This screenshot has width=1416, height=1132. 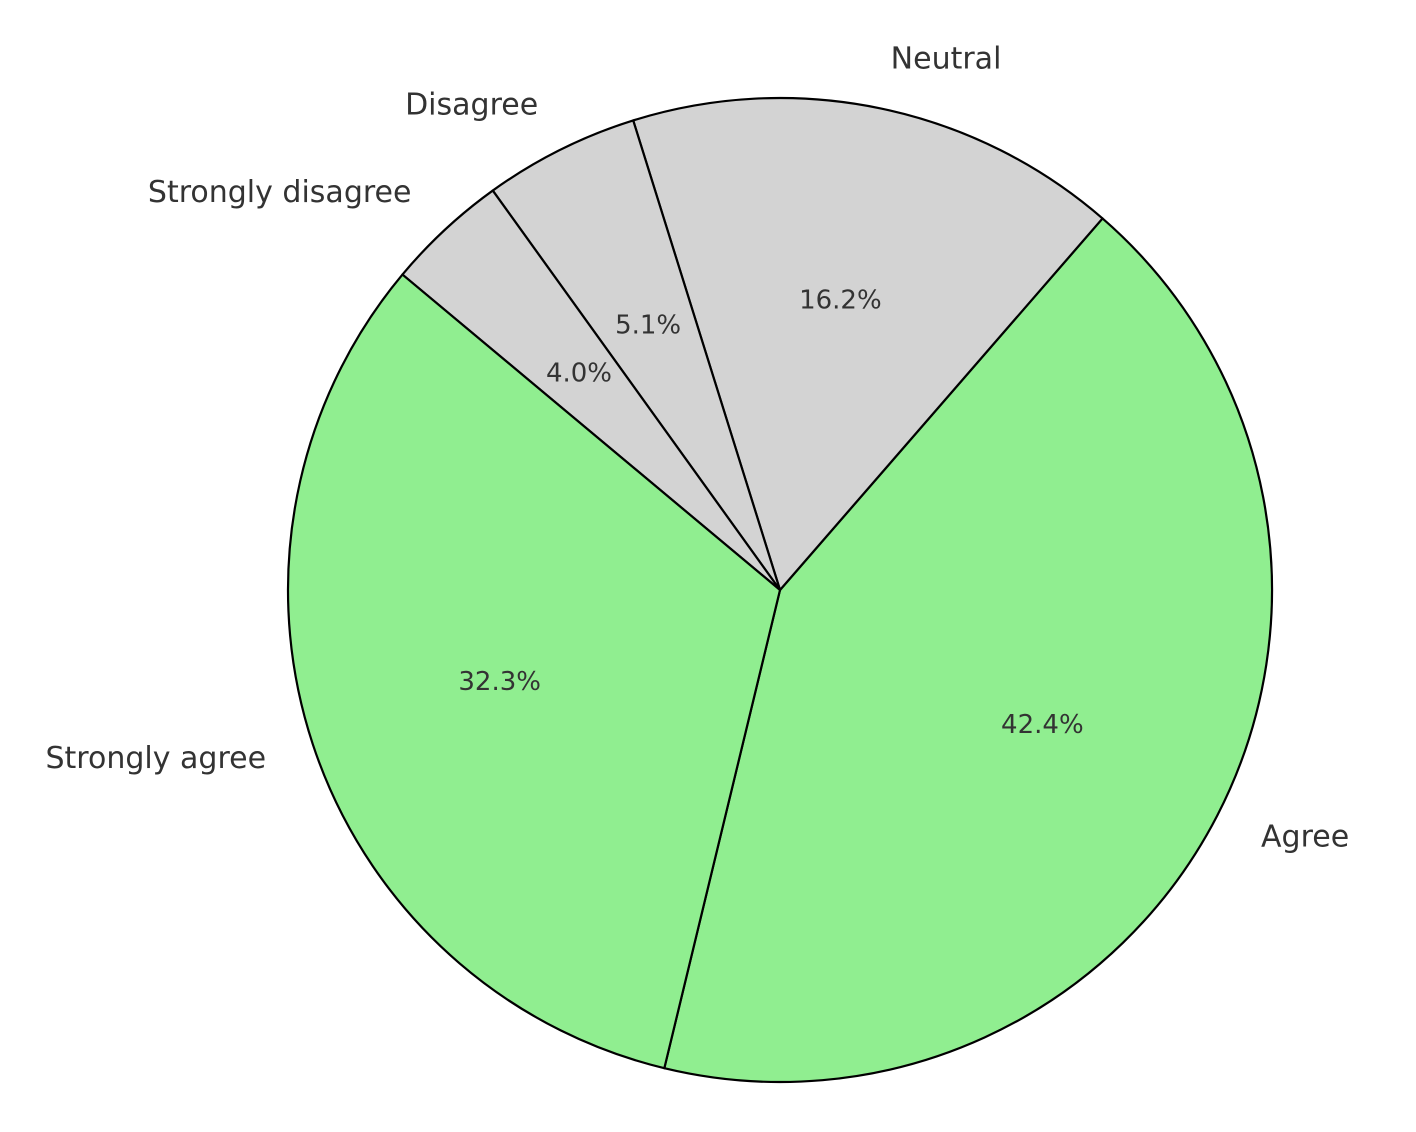 I want to click on slice-label: Strongly disagree, so click(x=280, y=192).